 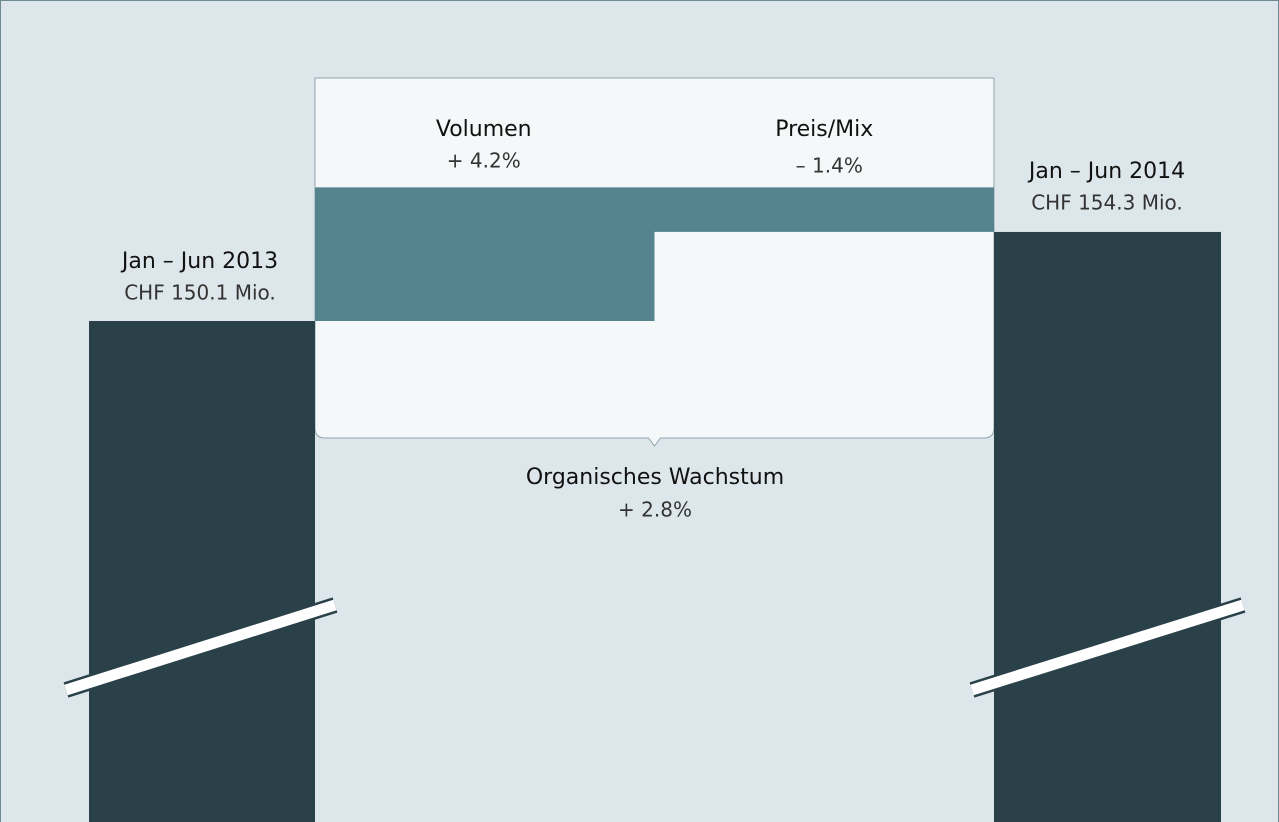 I want to click on step-label: Preis/Mix, so click(x=824, y=129).